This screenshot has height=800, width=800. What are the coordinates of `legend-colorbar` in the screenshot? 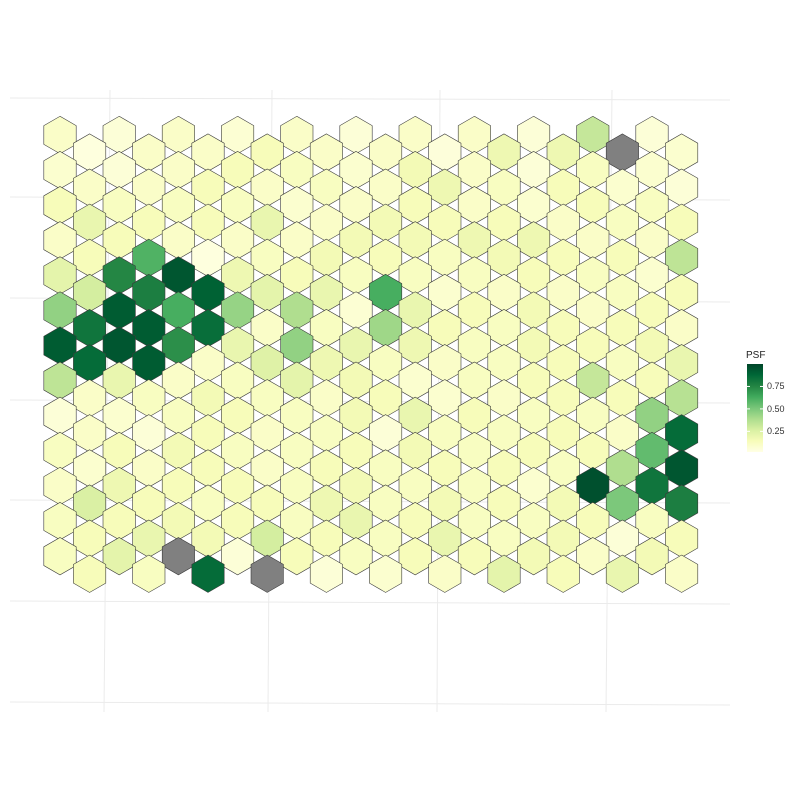 It's located at (755, 408).